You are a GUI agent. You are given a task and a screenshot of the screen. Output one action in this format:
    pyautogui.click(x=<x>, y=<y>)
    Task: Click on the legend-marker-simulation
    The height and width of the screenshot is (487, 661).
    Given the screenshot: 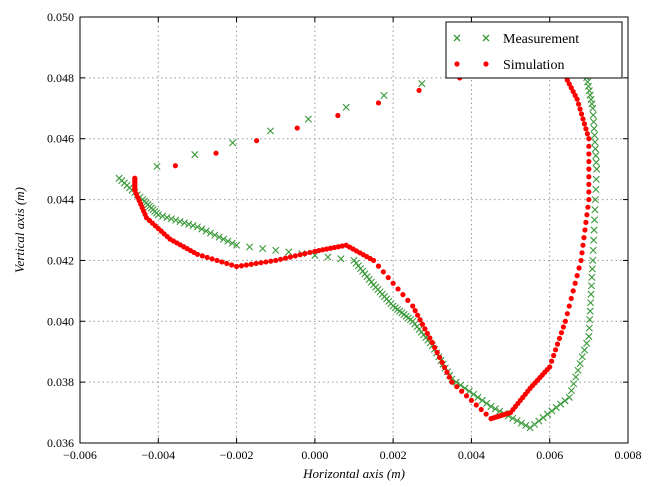 What is the action you would take?
    pyautogui.click(x=471, y=64)
    